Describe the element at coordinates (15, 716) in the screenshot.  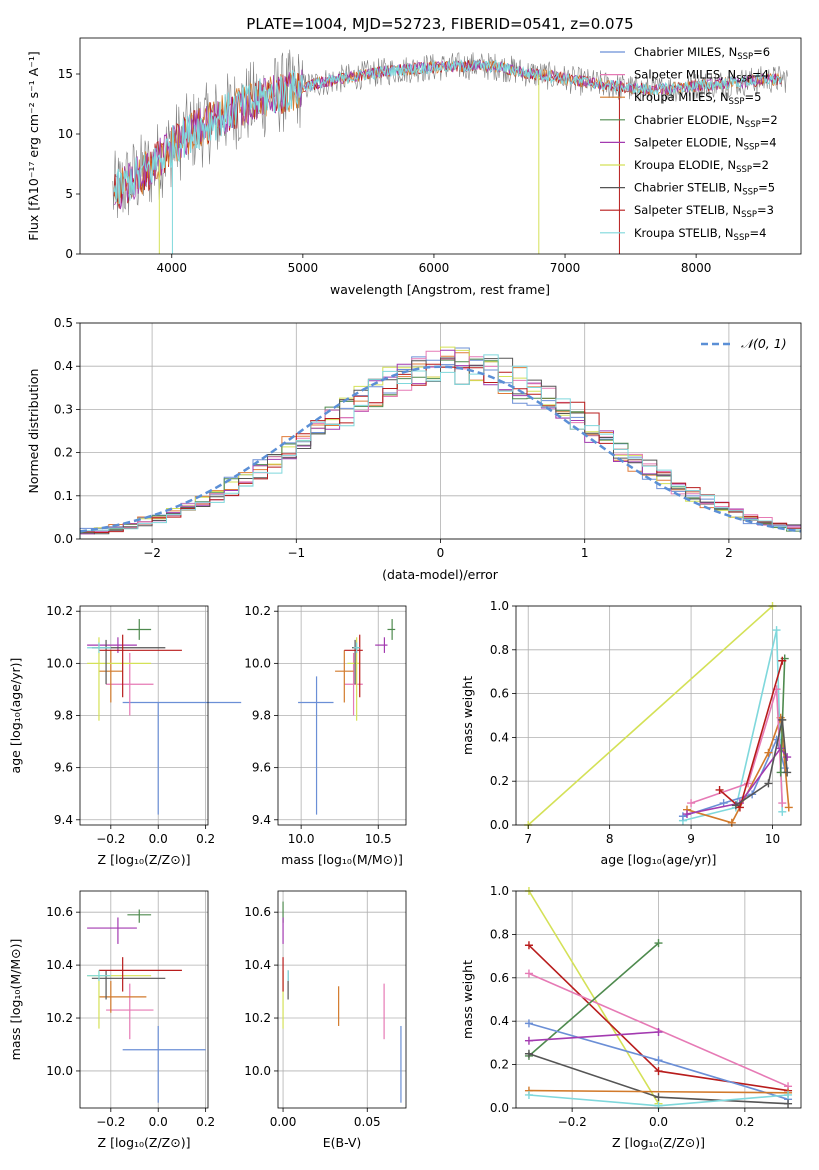
I see `age-z-y-label: age [log₁₀(age/yr)]` at that location.